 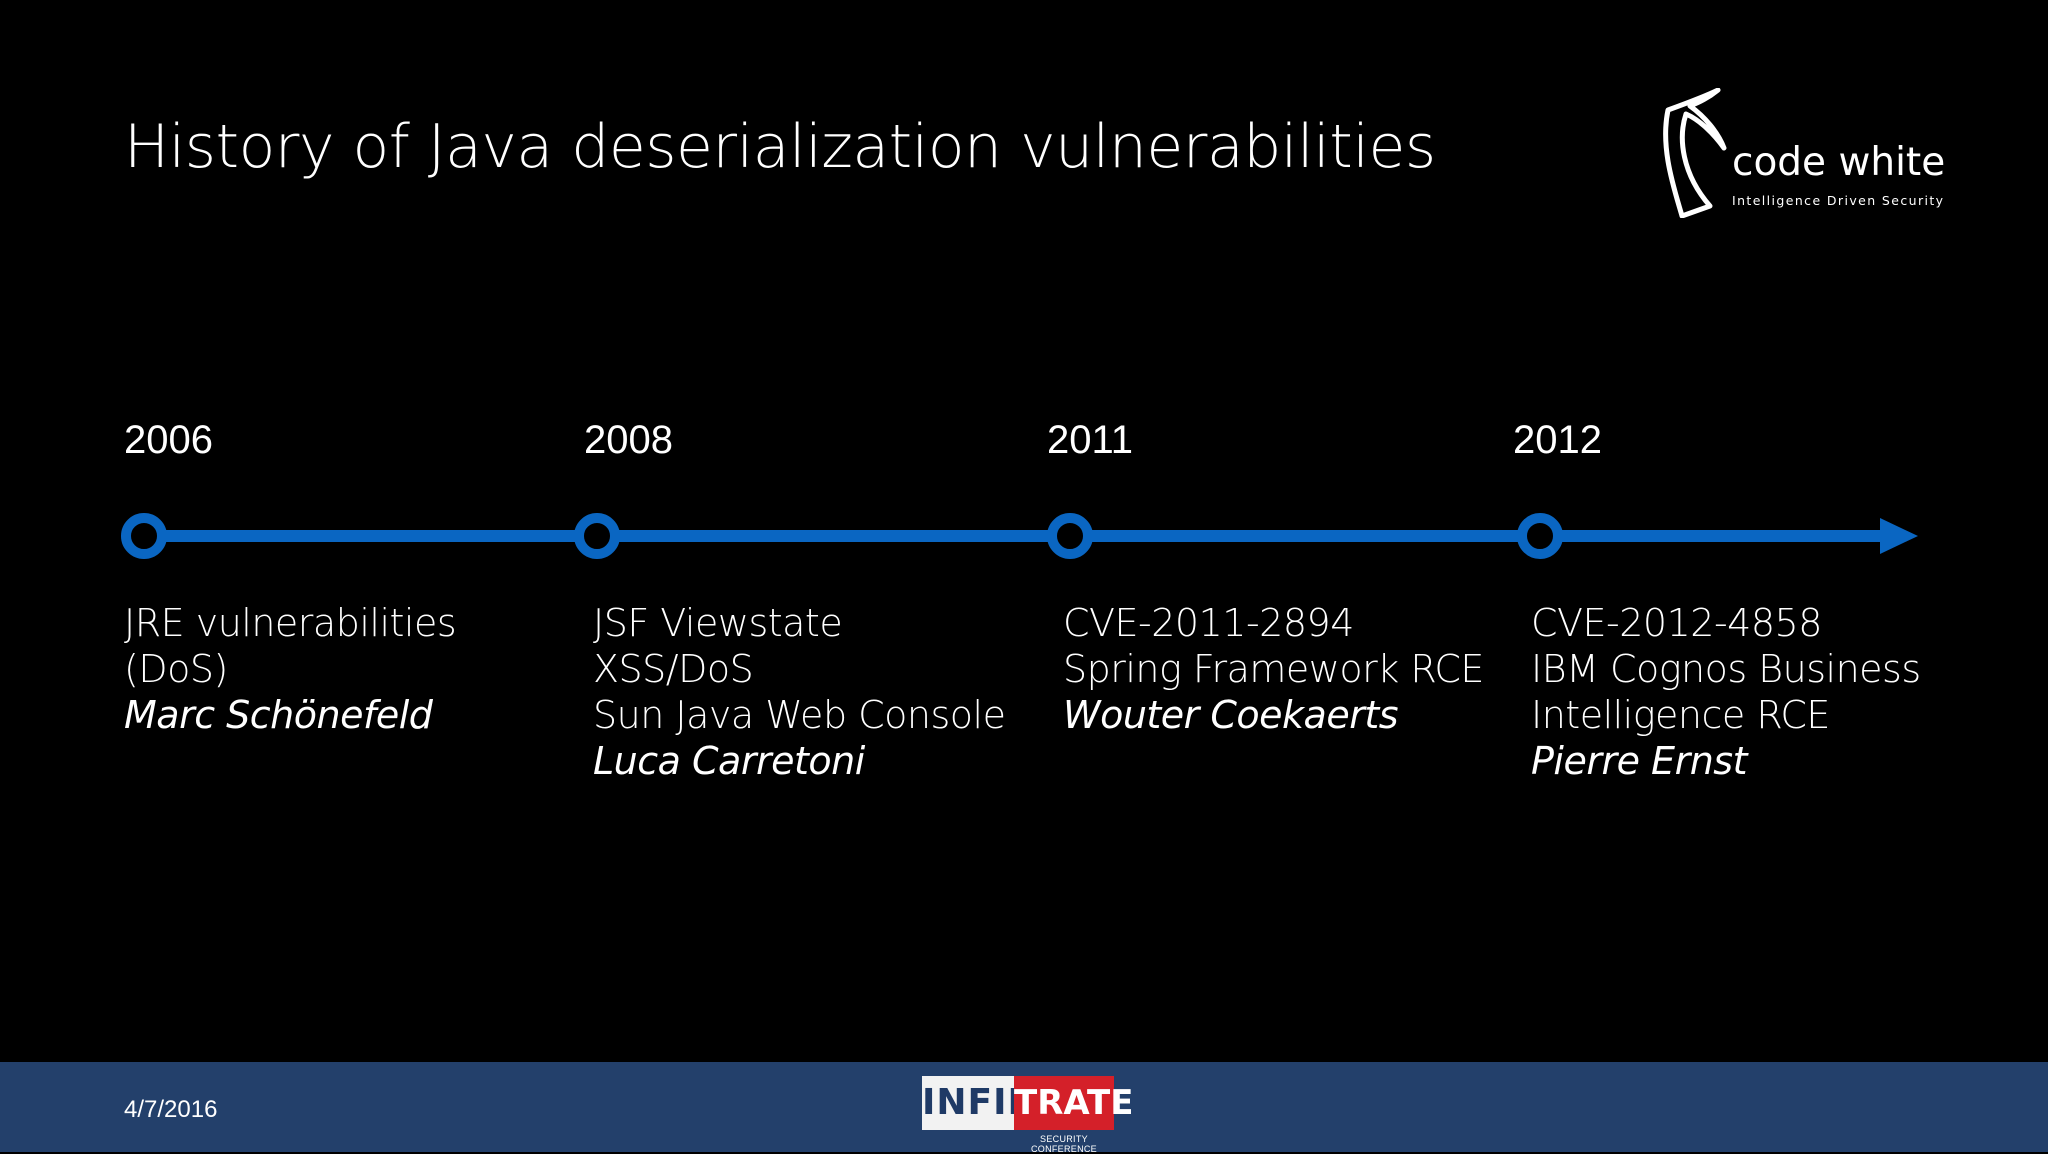 I want to click on timeline-year: 2011, so click(x=1090, y=440).